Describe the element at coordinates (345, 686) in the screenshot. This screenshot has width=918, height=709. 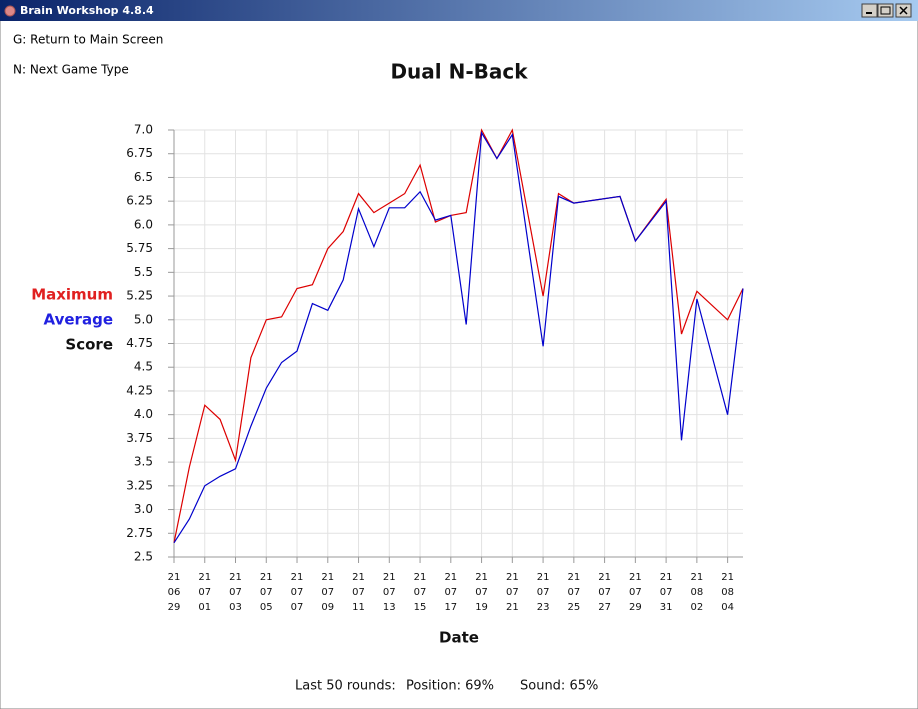
I see `footer-stat: Last 50 rounds:` at that location.